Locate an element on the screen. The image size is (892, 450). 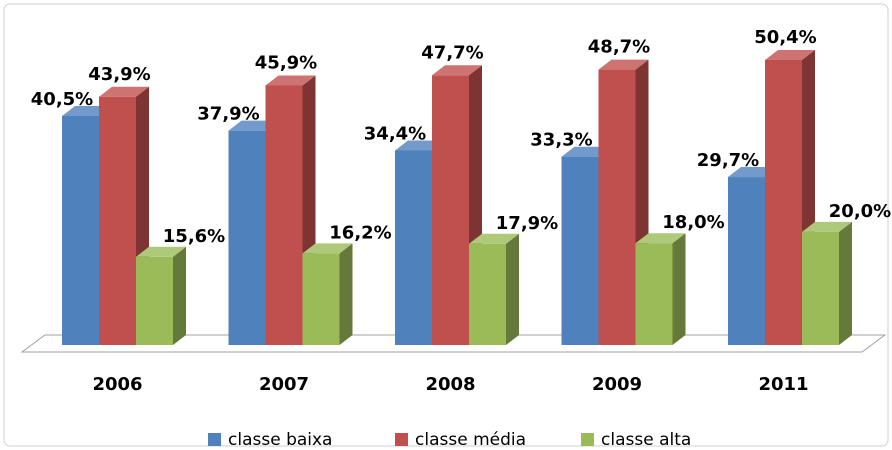
data-label: 45,9% is located at coordinates (286, 62).